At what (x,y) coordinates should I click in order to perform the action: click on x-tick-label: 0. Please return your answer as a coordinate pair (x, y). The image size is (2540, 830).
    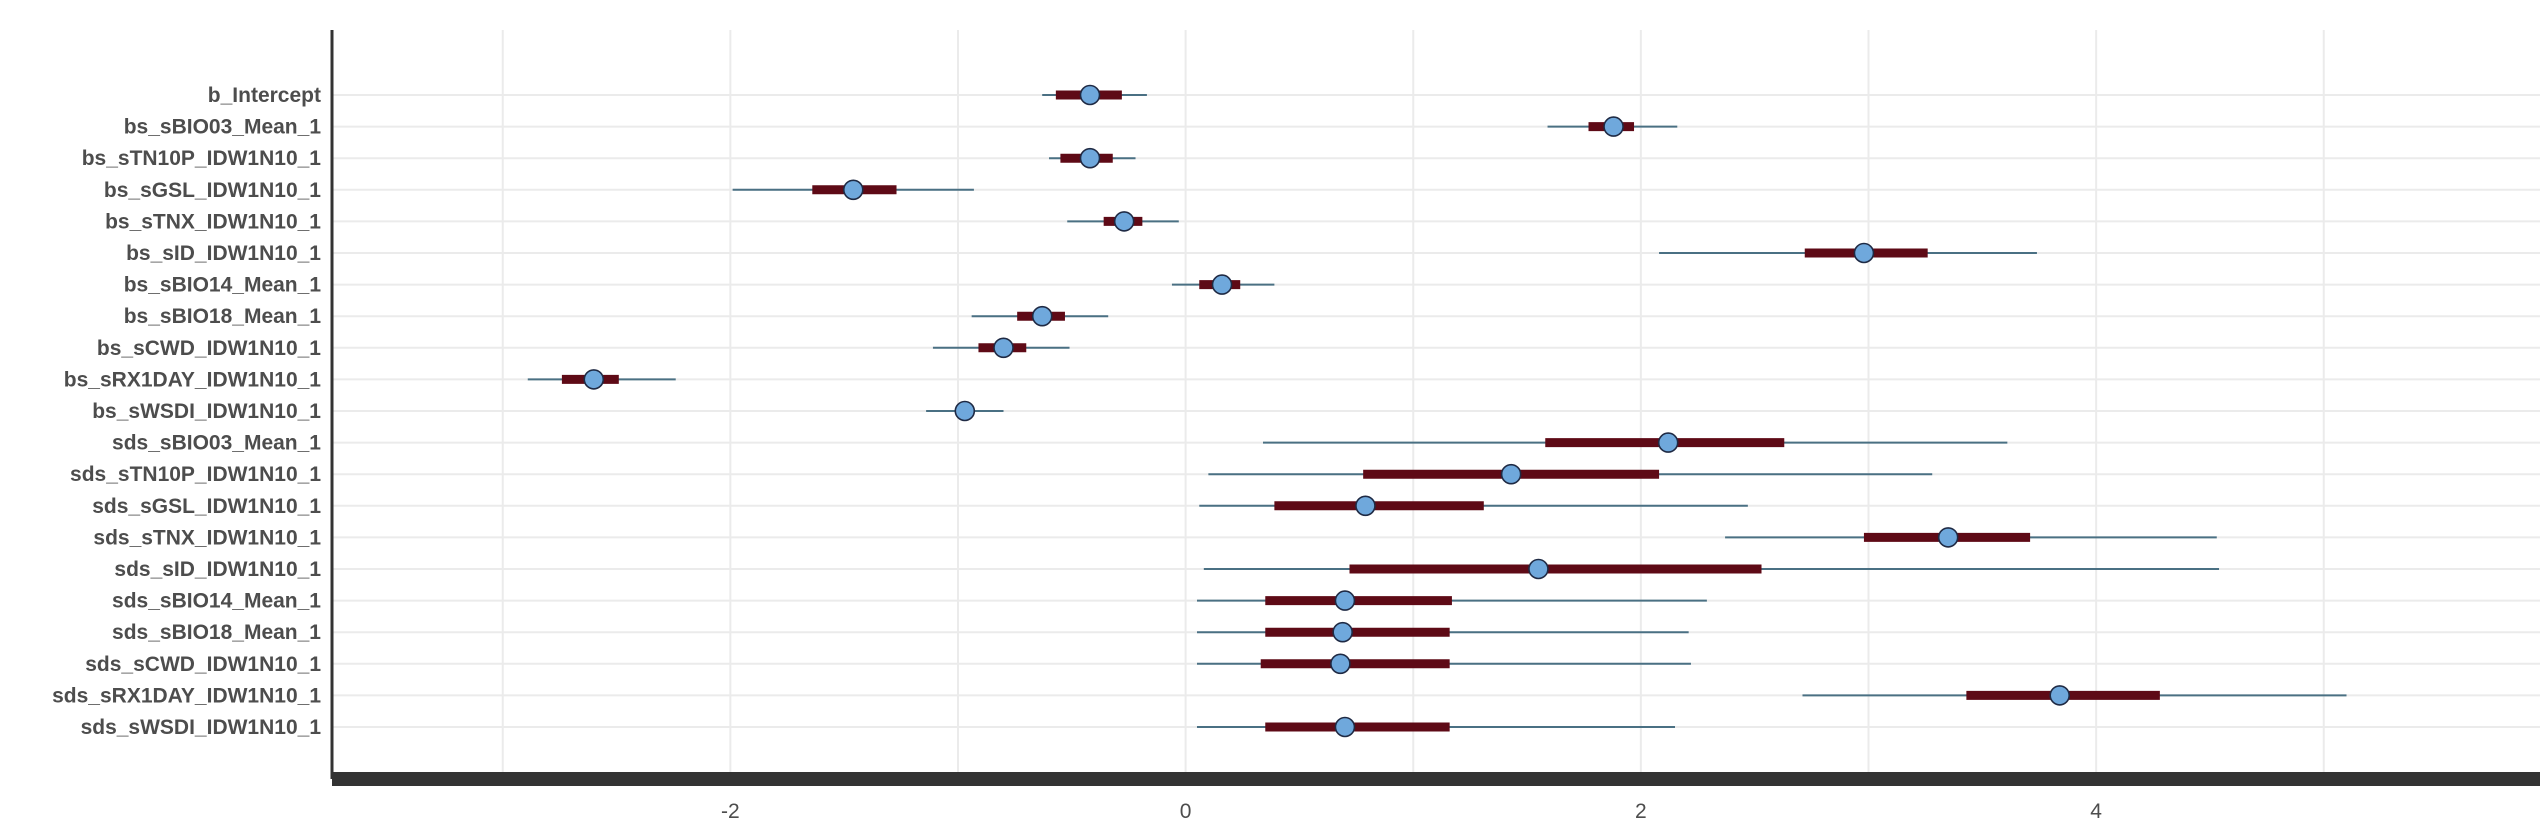
    Looking at the image, I should click on (1186, 811).